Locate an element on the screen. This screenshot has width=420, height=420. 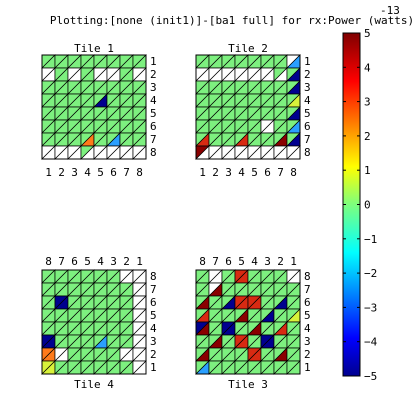
colorbar-tick-label: −2 is located at coordinates (370, 273).